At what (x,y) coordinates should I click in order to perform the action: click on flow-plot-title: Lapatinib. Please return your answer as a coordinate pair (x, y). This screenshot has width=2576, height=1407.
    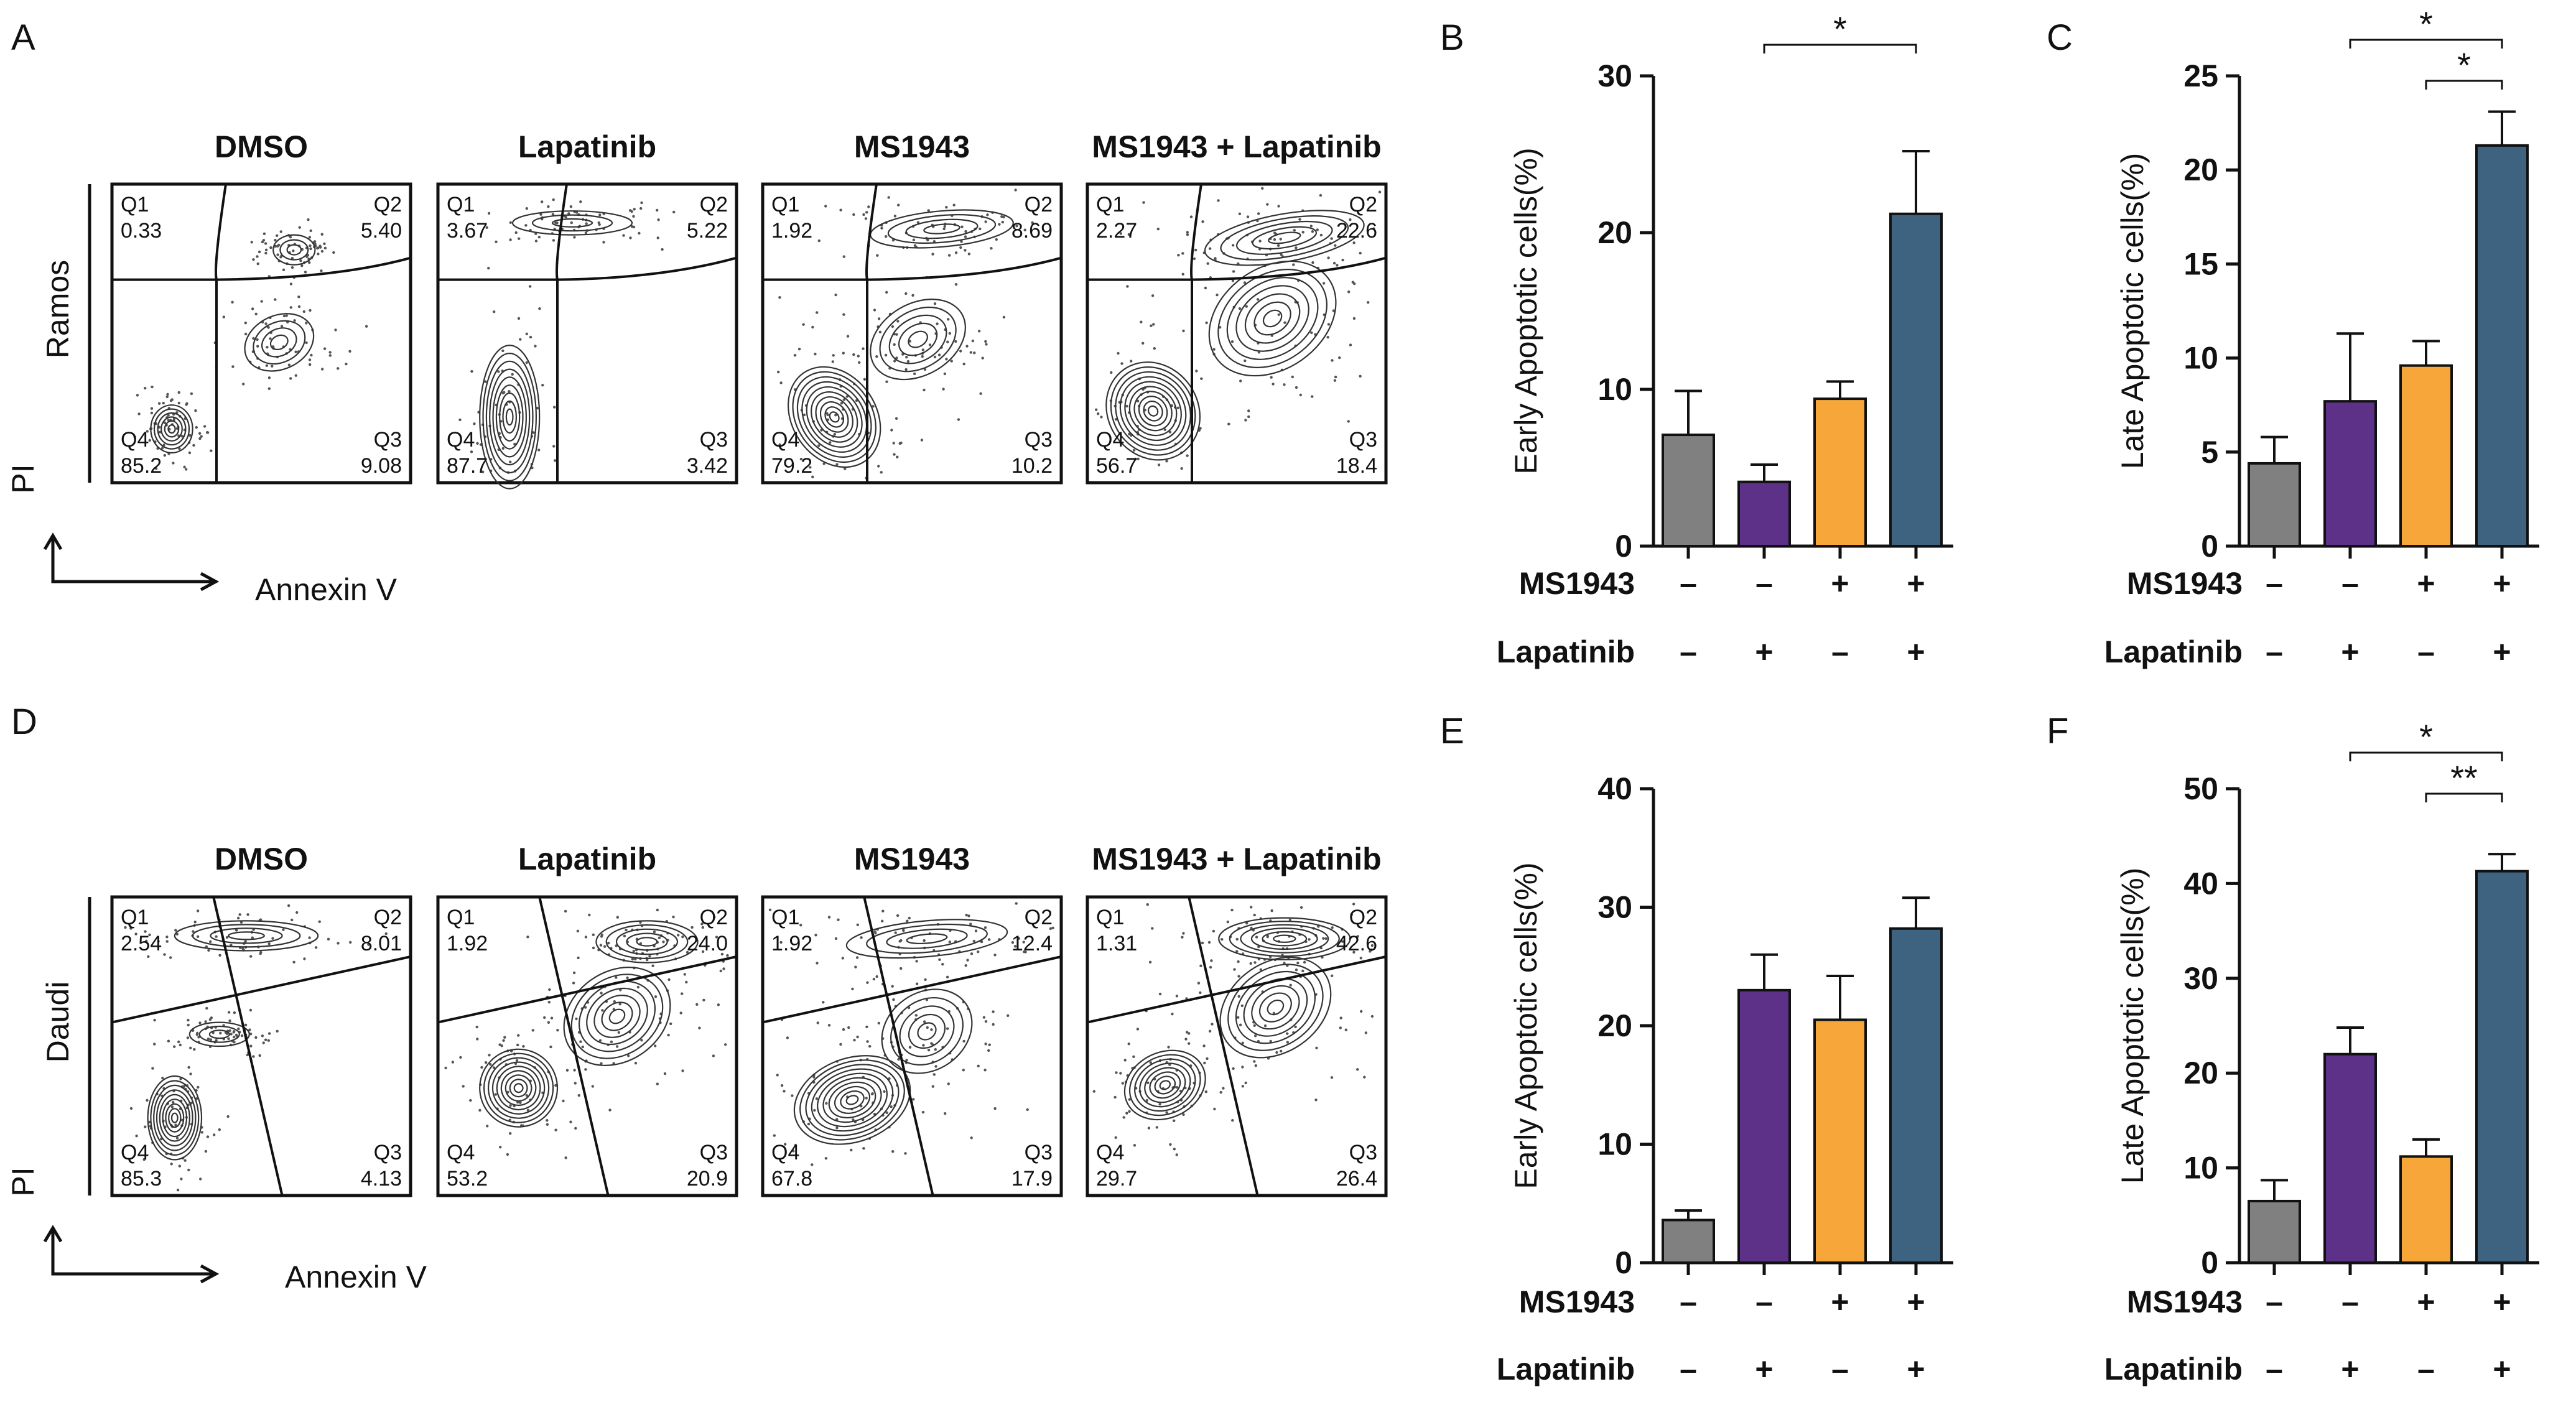
    Looking at the image, I should click on (587, 146).